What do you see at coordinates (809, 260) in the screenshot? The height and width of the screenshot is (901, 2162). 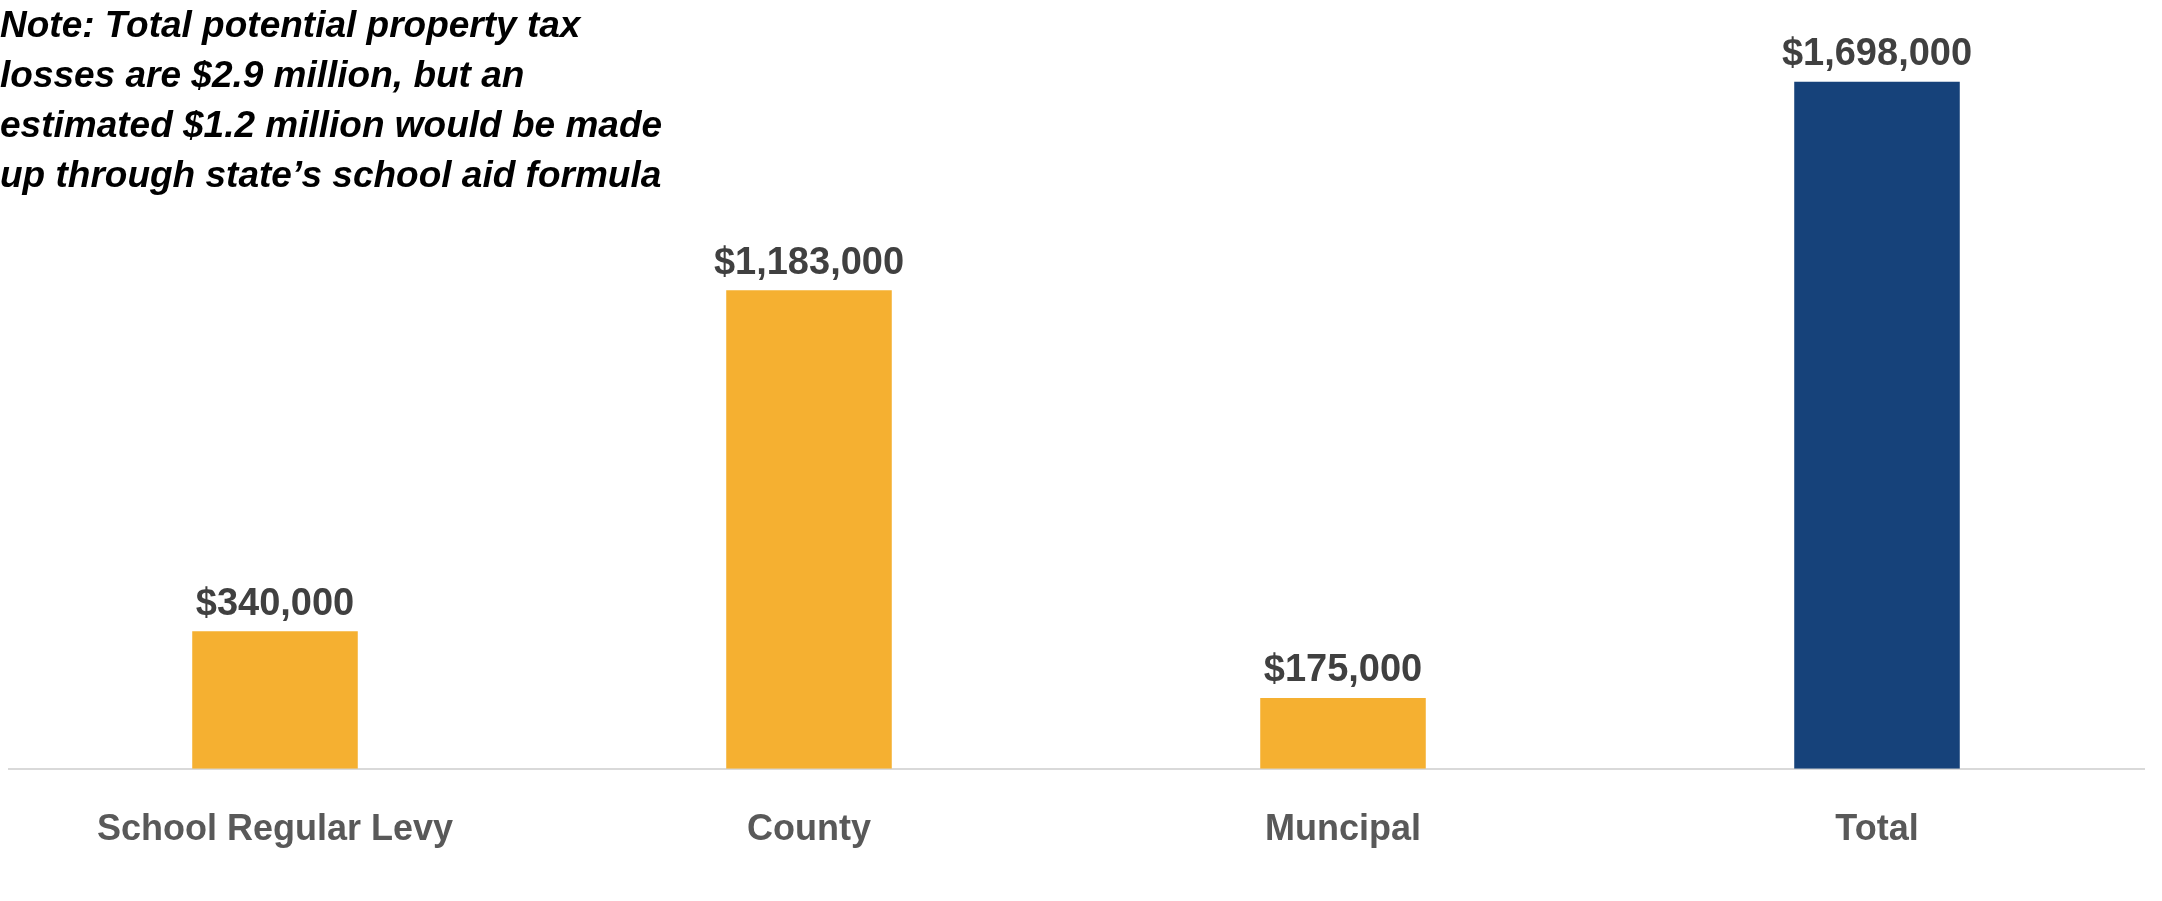 I see `data-label: $1,183,000` at bounding box center [809, 260].